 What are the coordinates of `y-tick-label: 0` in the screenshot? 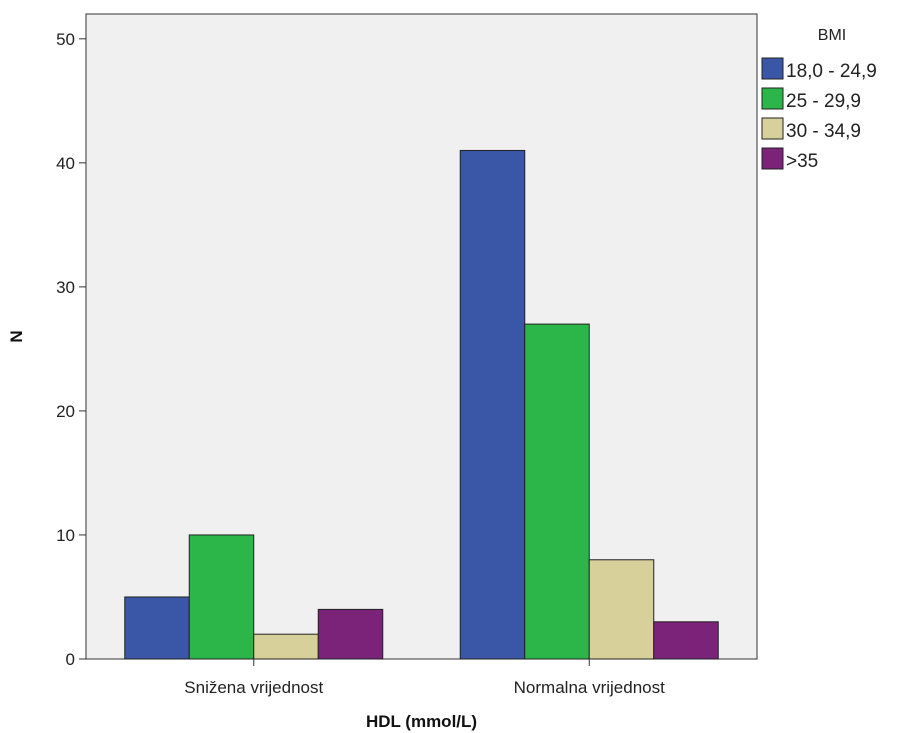 It's located at (70, 659).